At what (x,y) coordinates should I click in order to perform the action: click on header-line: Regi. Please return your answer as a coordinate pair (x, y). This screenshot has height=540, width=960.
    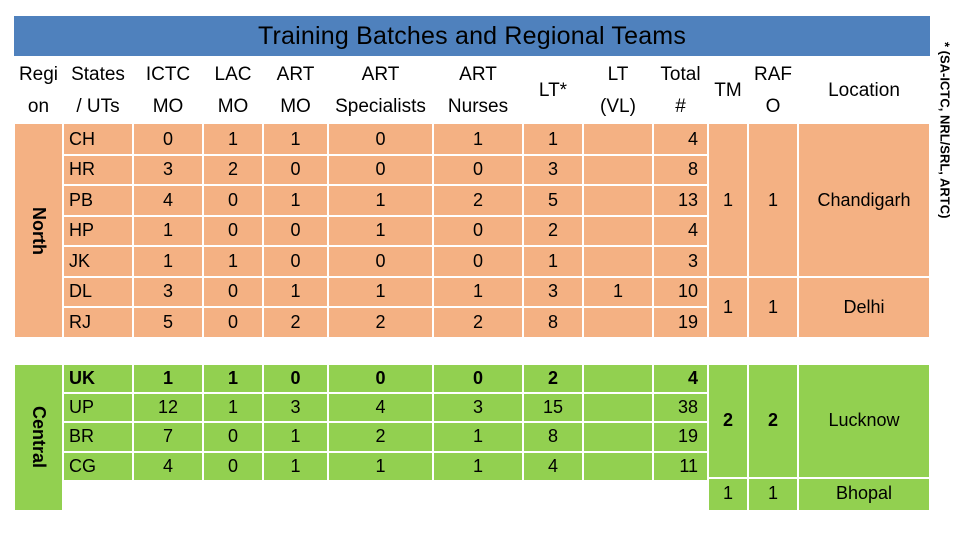
    Looking at the image, I should click on (38, 74).